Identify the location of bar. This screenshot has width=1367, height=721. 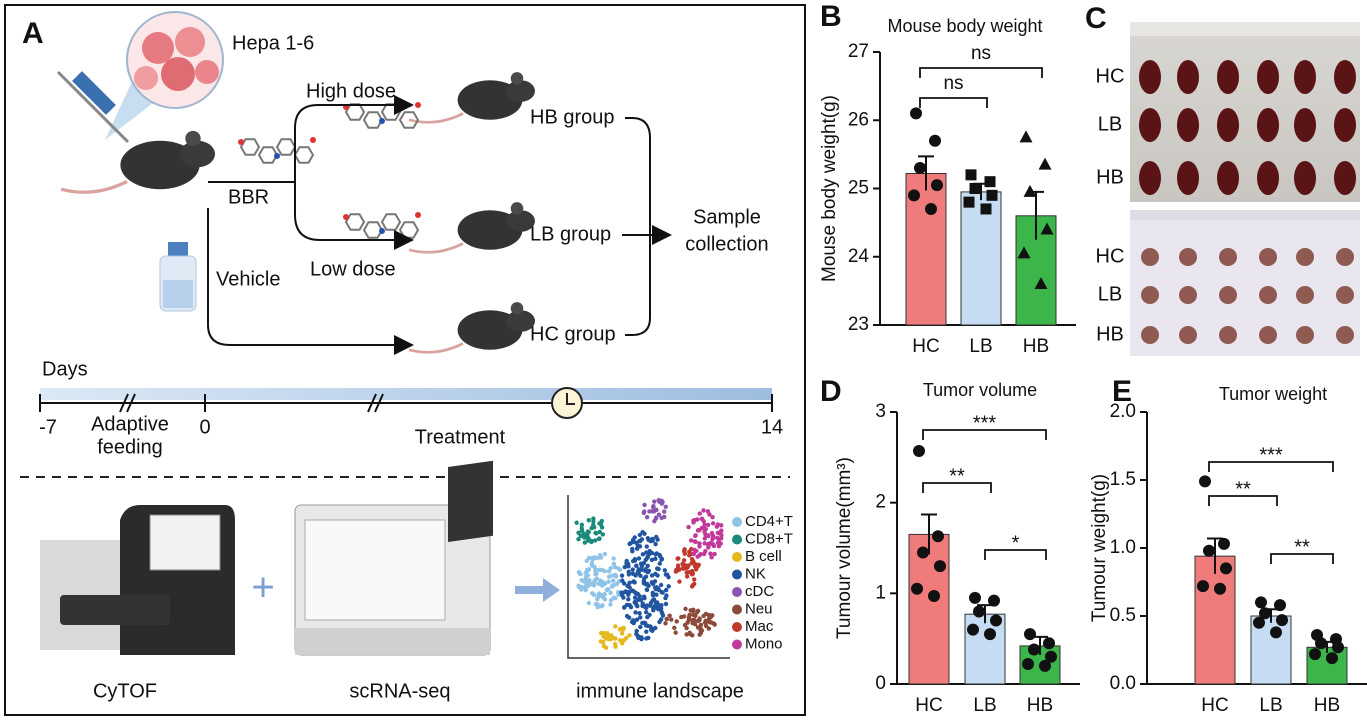
(1215, 620).